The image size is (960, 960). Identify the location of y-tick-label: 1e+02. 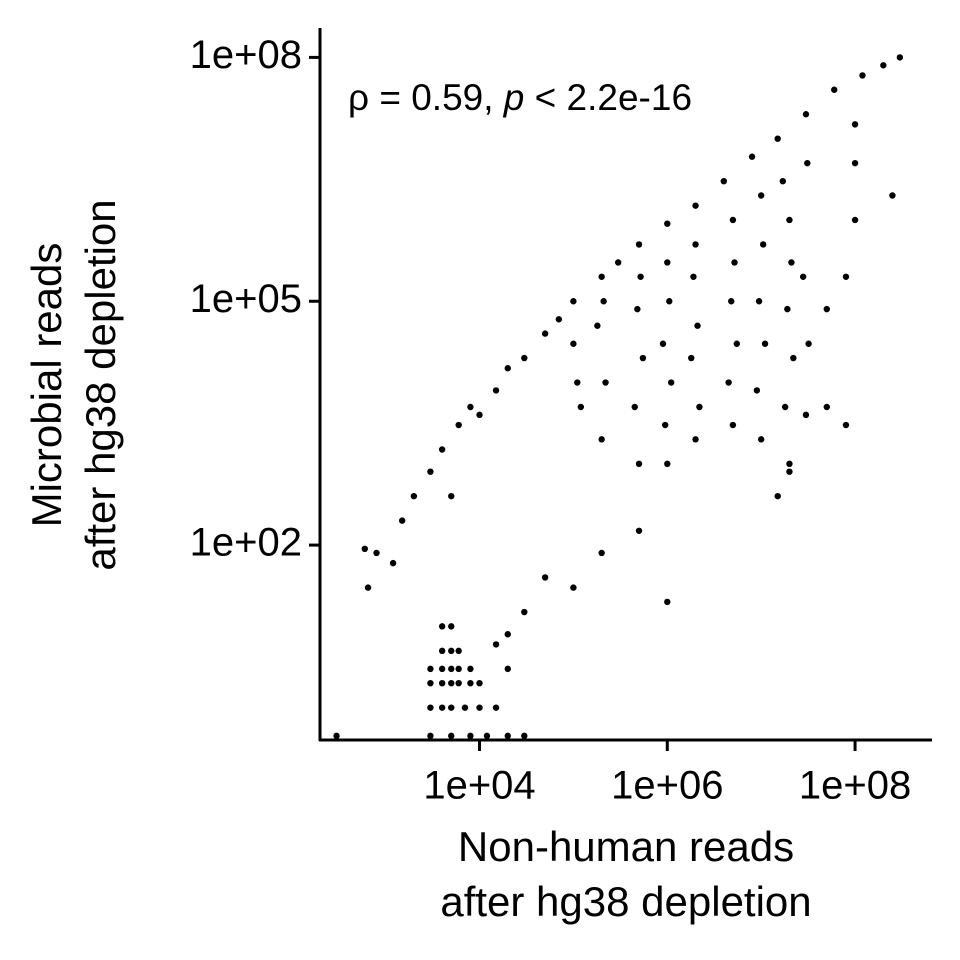
(246, 543).